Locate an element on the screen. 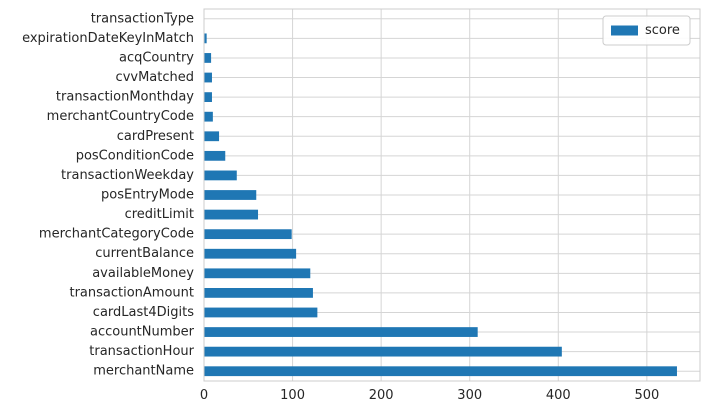 The image size is (709, 413). y-tick-label: availableMoney is located at coordinates (143, 273).